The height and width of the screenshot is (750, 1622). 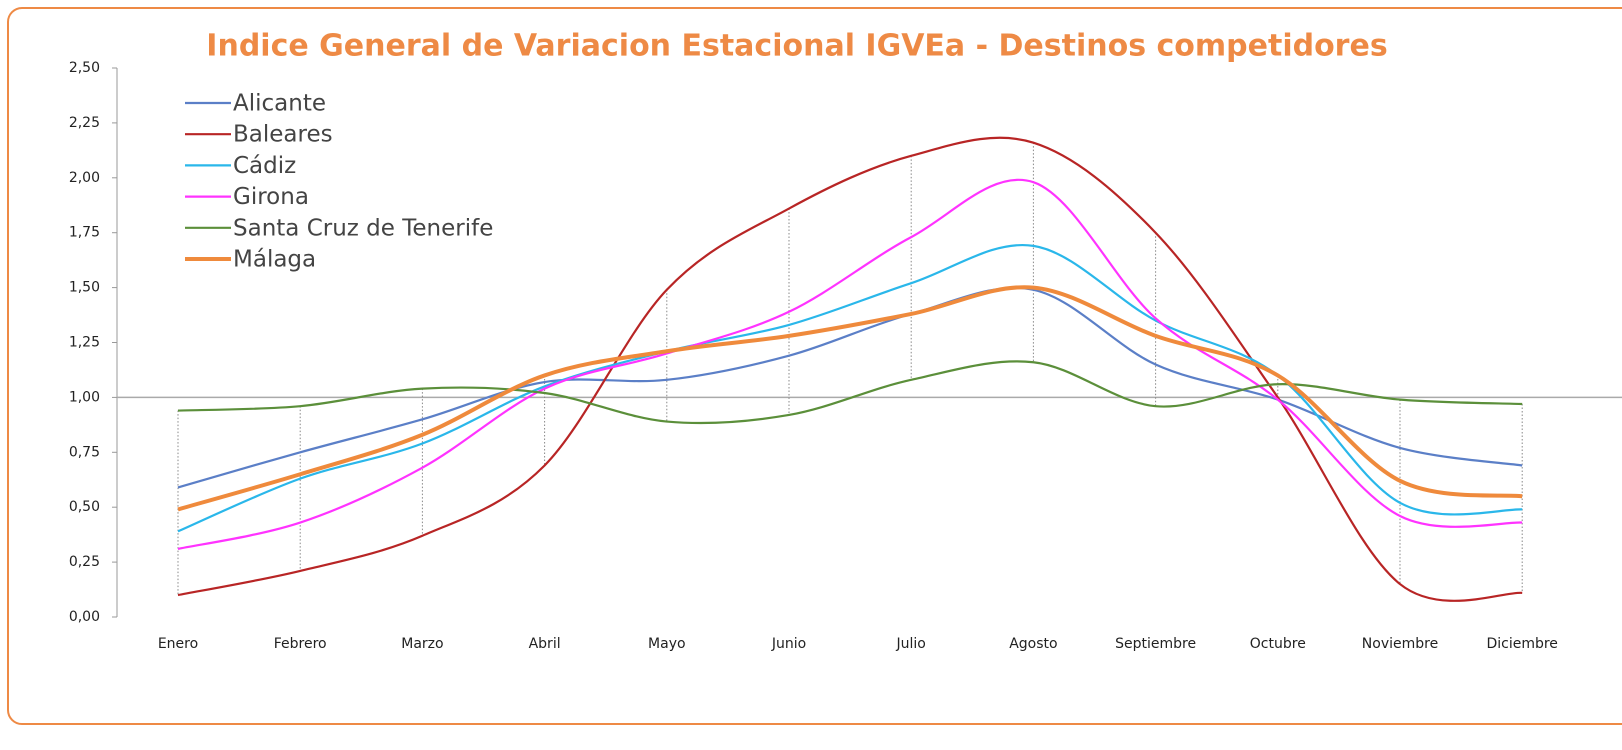 I want to click on x-tick-label: Junio, so click(x=788, y=644).